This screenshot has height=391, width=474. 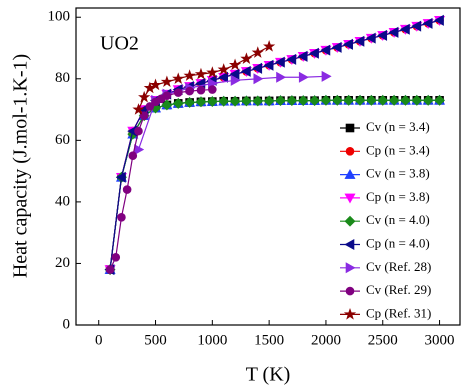 I want to click on legend-box, so click(x=397, y=219).